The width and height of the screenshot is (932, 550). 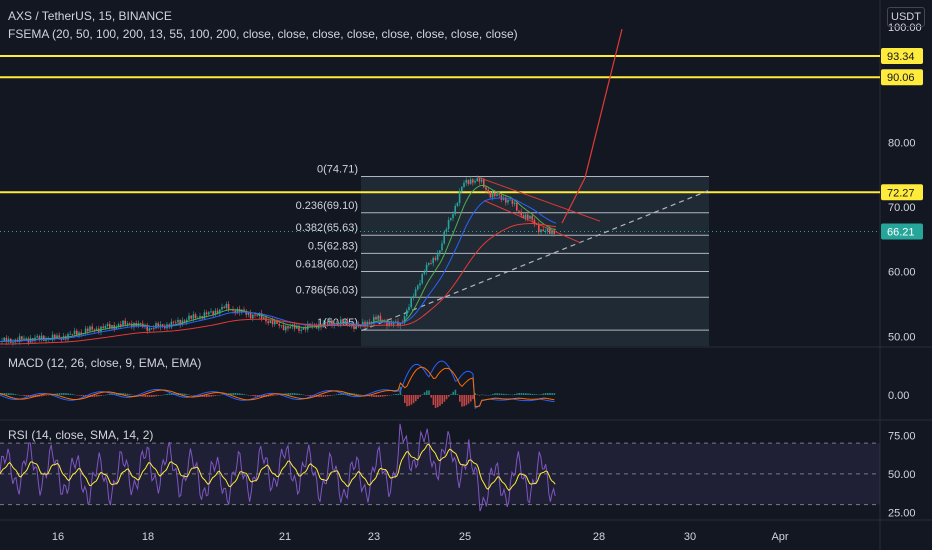 What do you see at coordinates (539, 199) in the screenshot?
I see `channel-upper-line` at bounding box center [539, 199].